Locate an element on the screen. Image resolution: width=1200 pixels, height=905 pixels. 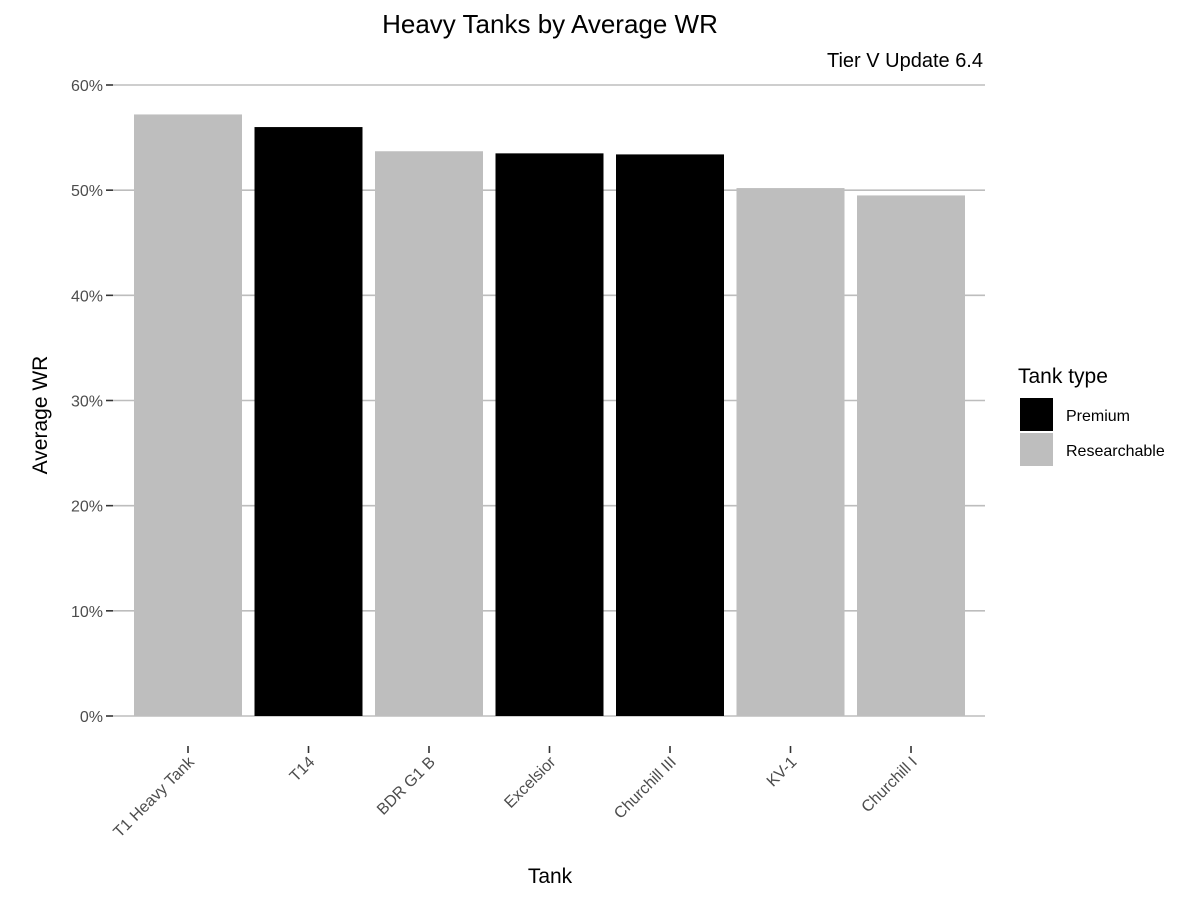
y-tick-label: 20% is located at coordinates (87, 507).